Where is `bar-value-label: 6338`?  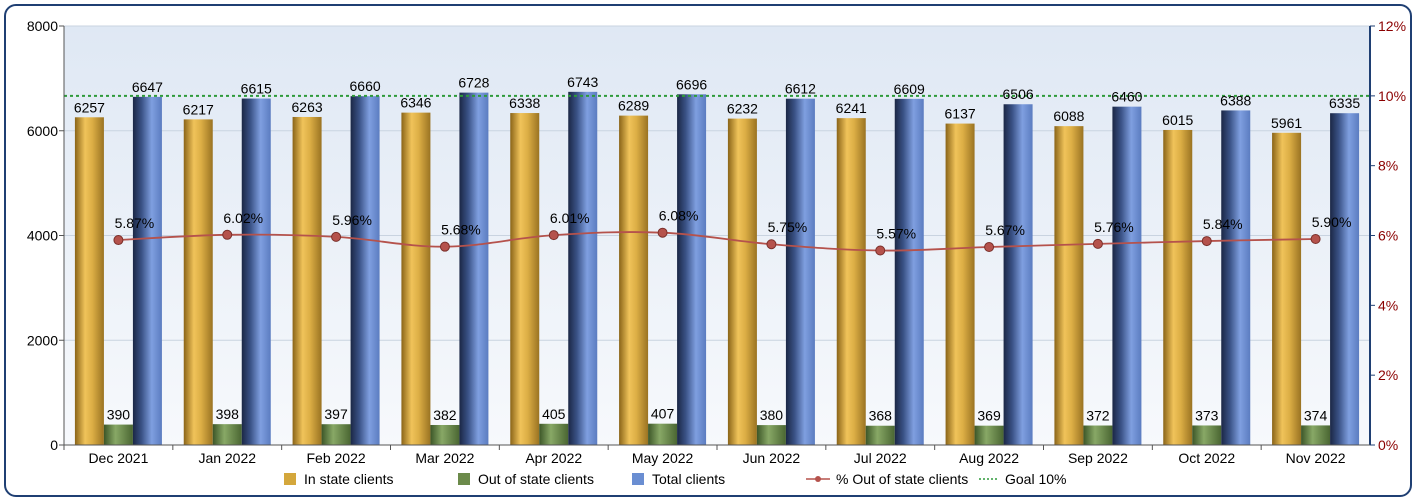
bar-value-label: 6338 is located at coordinates (524, 103).